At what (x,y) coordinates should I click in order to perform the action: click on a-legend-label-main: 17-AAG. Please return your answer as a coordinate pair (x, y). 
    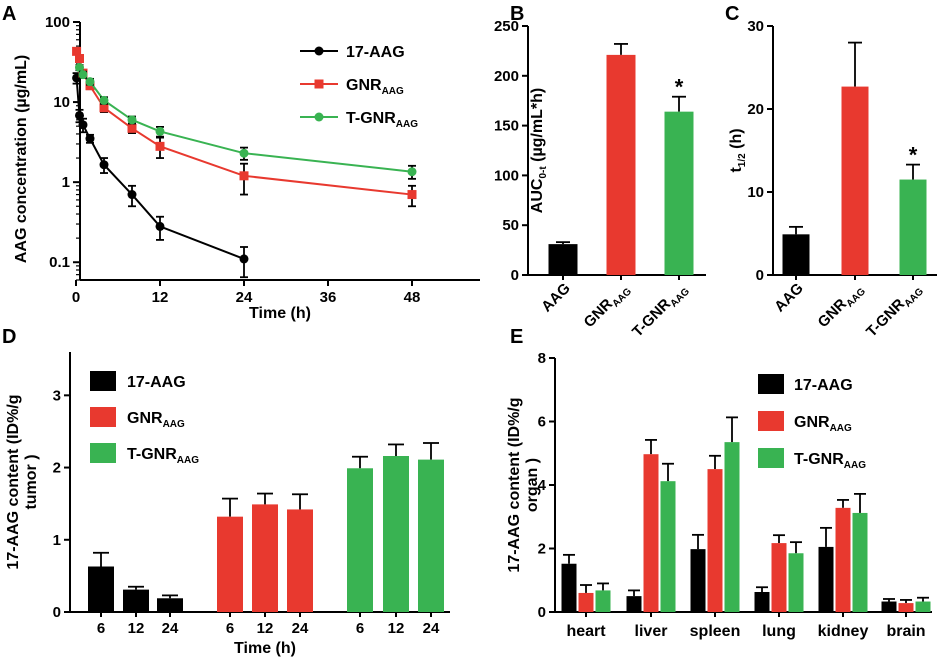
    Looking at the image, I should click on (375, 52).